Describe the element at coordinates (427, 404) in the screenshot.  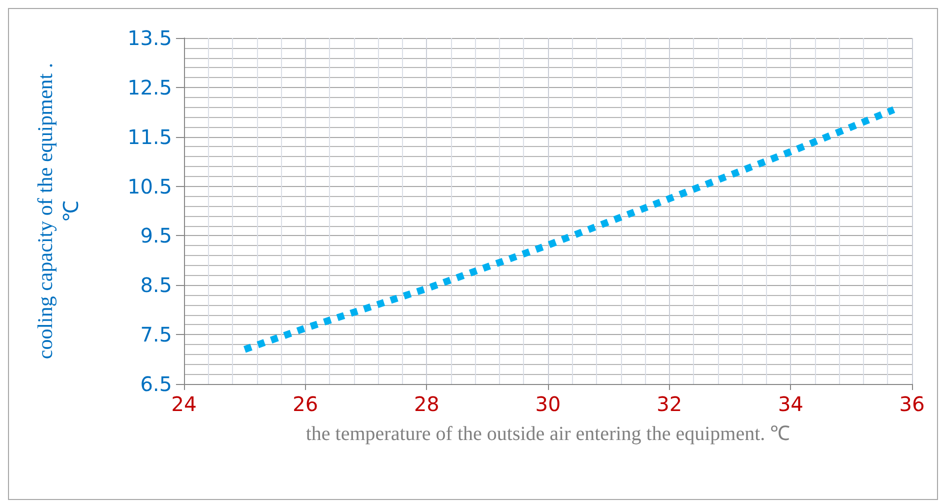
I see `x-tick-label: 28` at that location.